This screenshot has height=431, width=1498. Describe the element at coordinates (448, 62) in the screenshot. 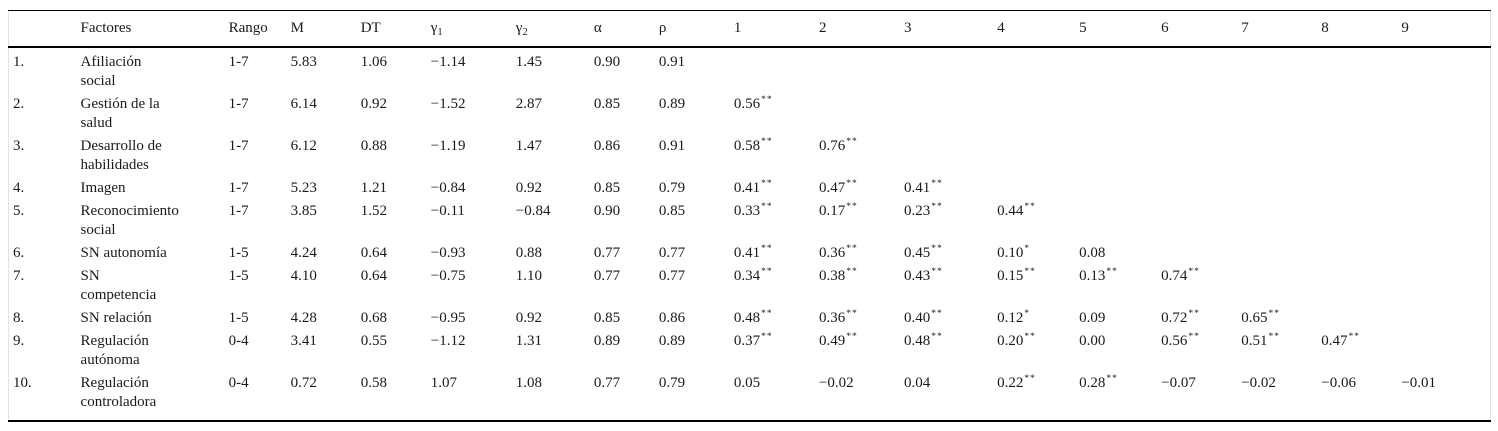

I see `skewness-cell: −1.14` at that location.